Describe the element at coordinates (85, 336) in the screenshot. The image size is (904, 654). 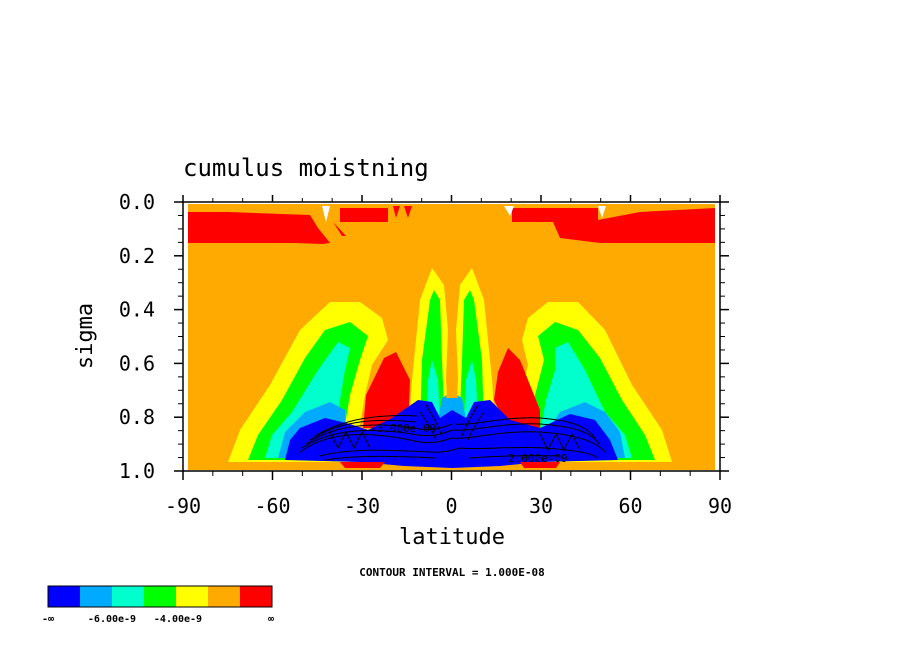
I see `y-axis-label: sigma` at that location.